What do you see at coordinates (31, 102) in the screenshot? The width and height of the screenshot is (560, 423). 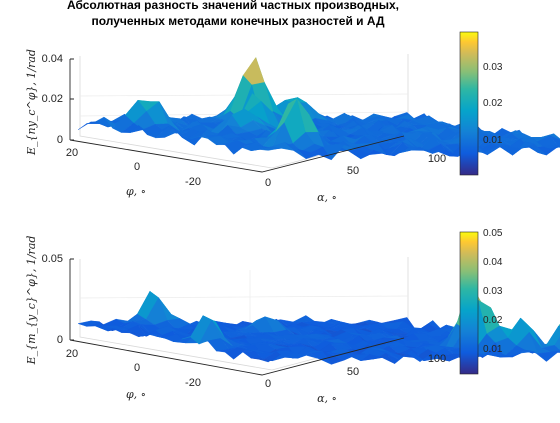 I see `top-z-axis-label: E_{ny_c^φ}, 1/rad` at bounding box center [31, 102].